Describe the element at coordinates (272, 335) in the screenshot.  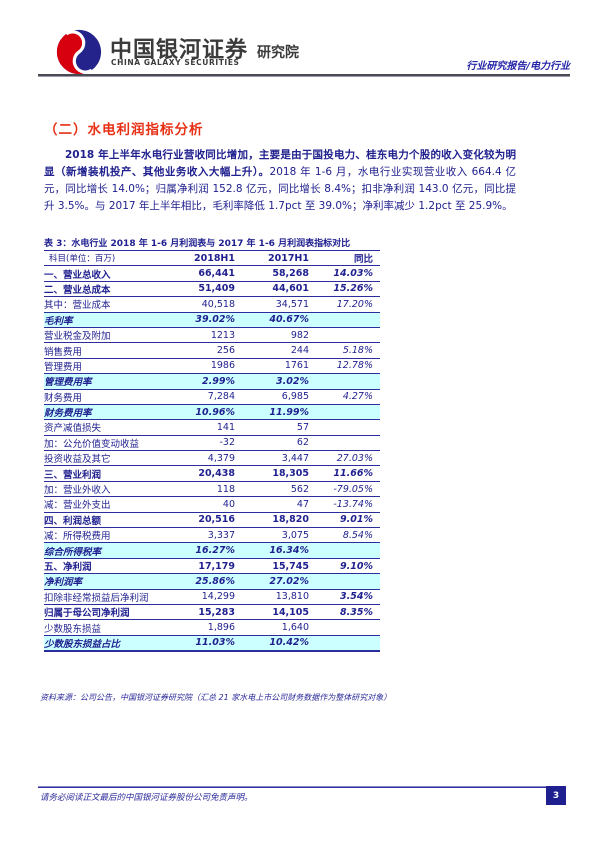
I see `value-2017h1: 982` at that location.